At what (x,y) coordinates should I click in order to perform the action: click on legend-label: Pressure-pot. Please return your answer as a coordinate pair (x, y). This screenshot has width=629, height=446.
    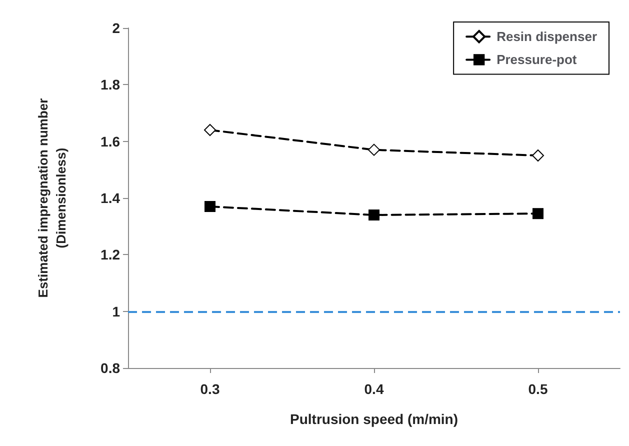
    Looking at the image, I should click on (537, 60).